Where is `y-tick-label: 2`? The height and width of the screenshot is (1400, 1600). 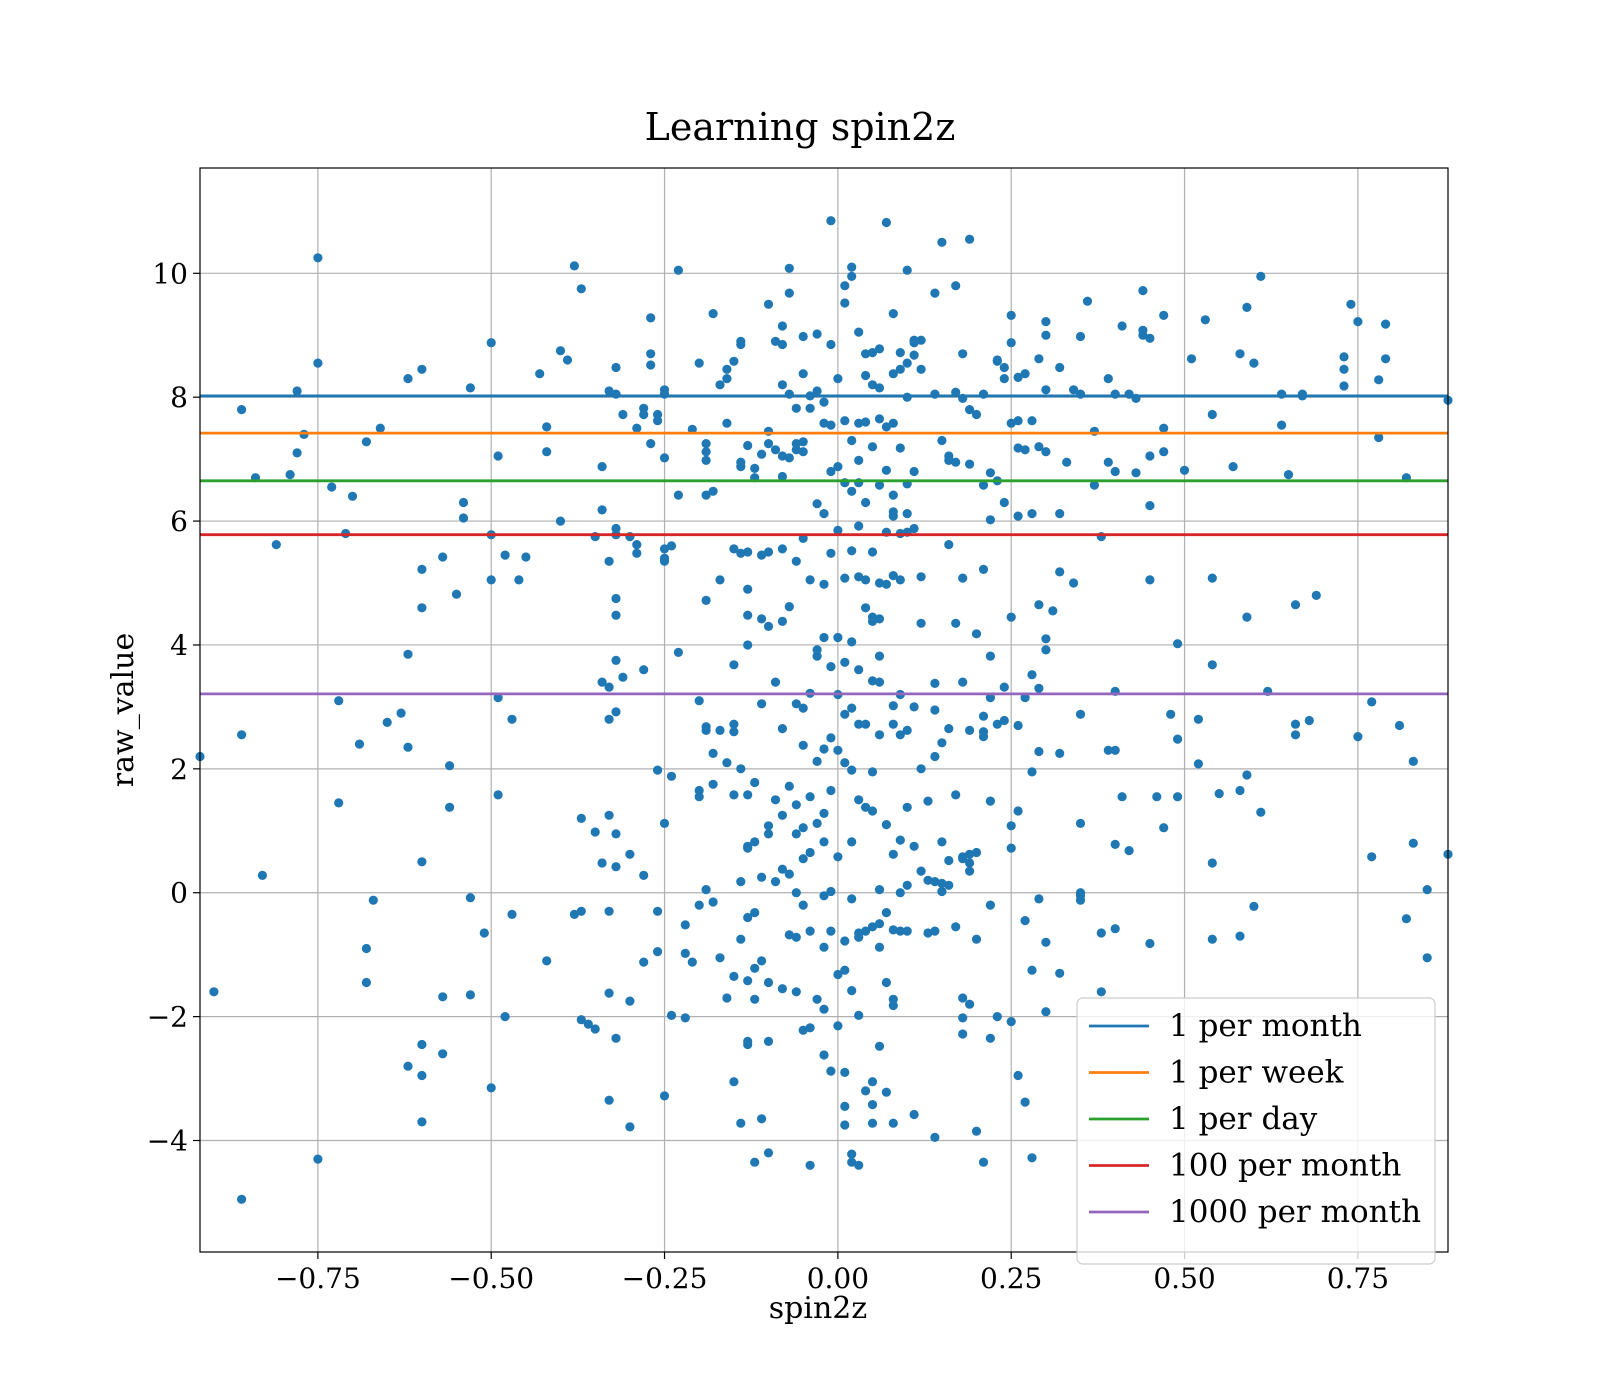 y-tick-label: 2 is located at coordinates (179, 769).